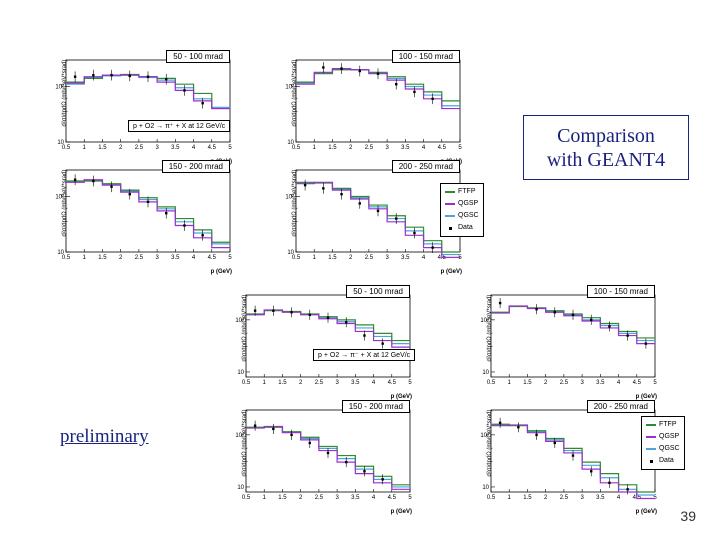 This screenshot has height=540, width=720. Describe the element at coordinates (195, 166) in the screenshot. I see `panel-title: 150 - 200 mrad` at that location.